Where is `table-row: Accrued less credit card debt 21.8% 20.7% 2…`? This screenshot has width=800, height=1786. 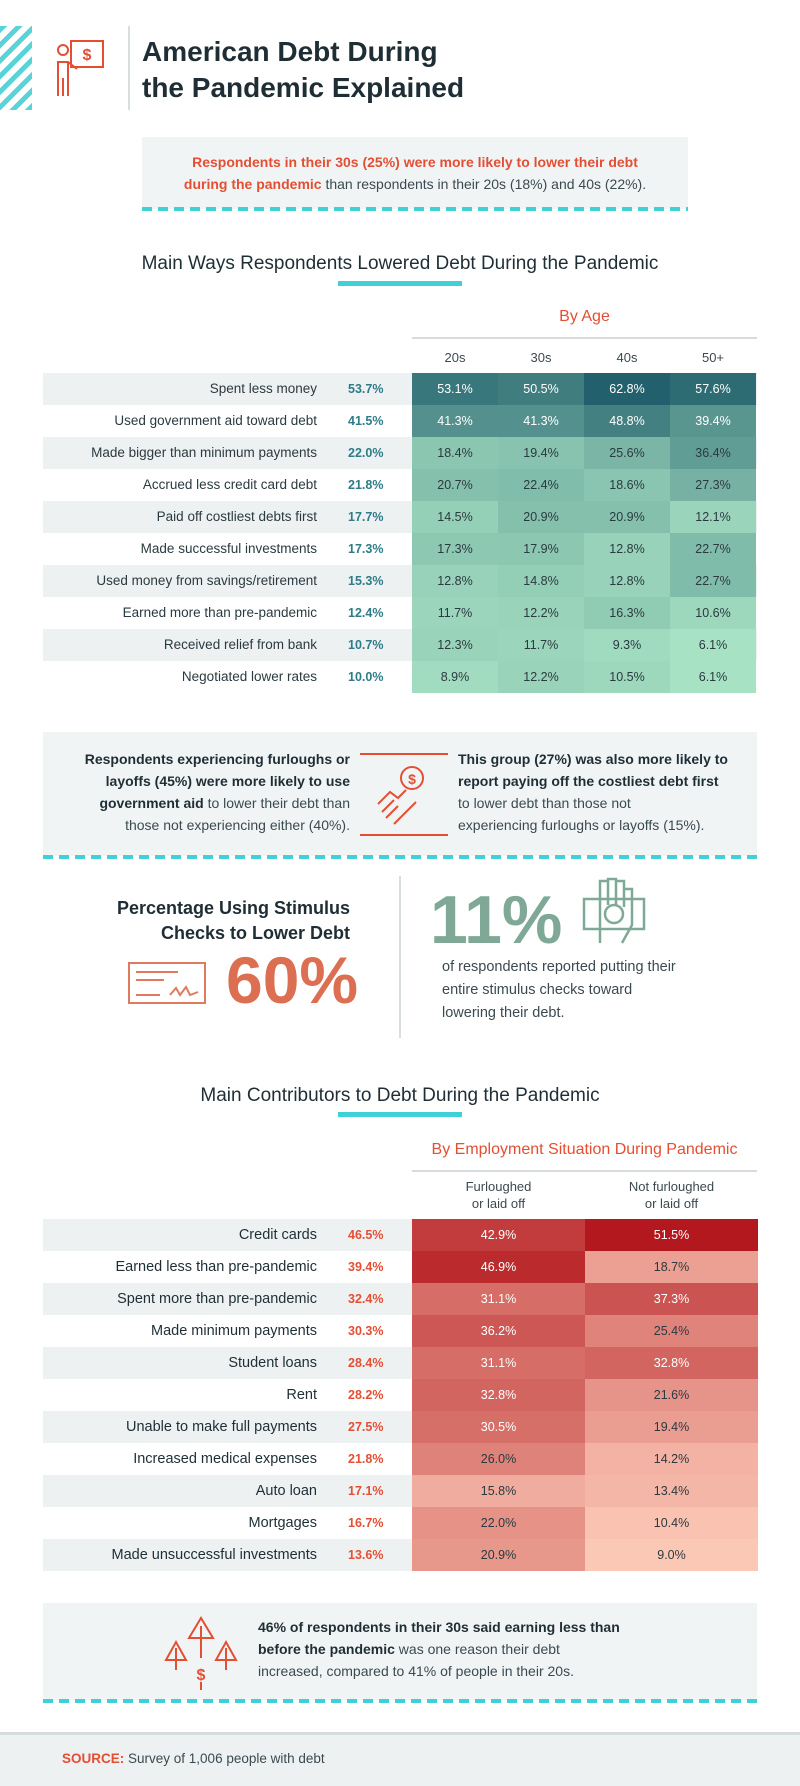
table-row: Accrued less credit card debt 21.8% 20.7% 2… is located at coordinates (400, 485).